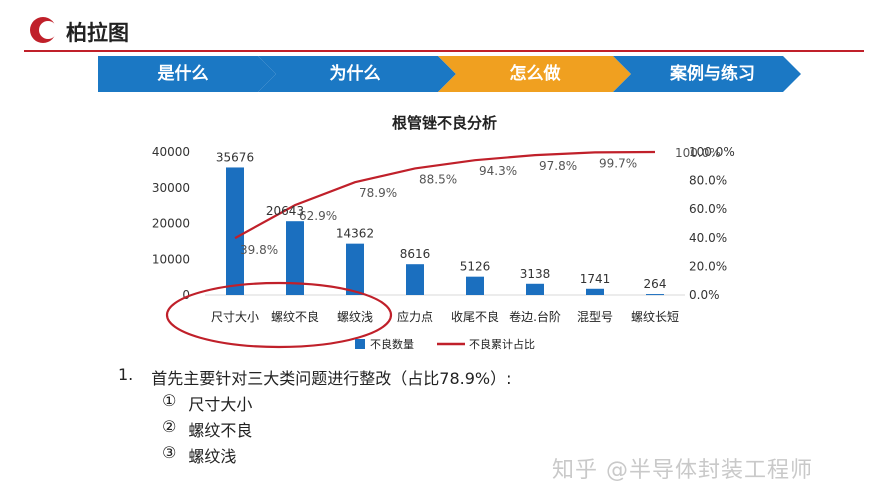 This screenshot has width=889, height=500. Describe the element at coordinates (704, 295) in the screenshot. I see `y-right-tick-label: 0.0%` at that location.